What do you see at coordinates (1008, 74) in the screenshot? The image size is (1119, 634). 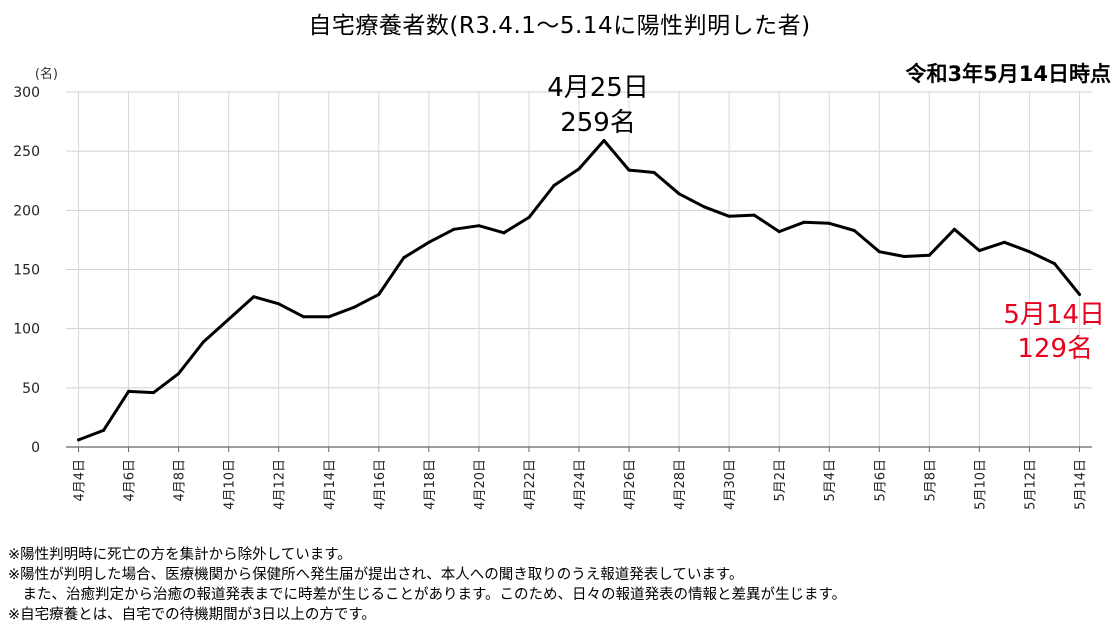 I see `as-of-date: 令和3年5月14日時点` at bounding box center [1008, 74].